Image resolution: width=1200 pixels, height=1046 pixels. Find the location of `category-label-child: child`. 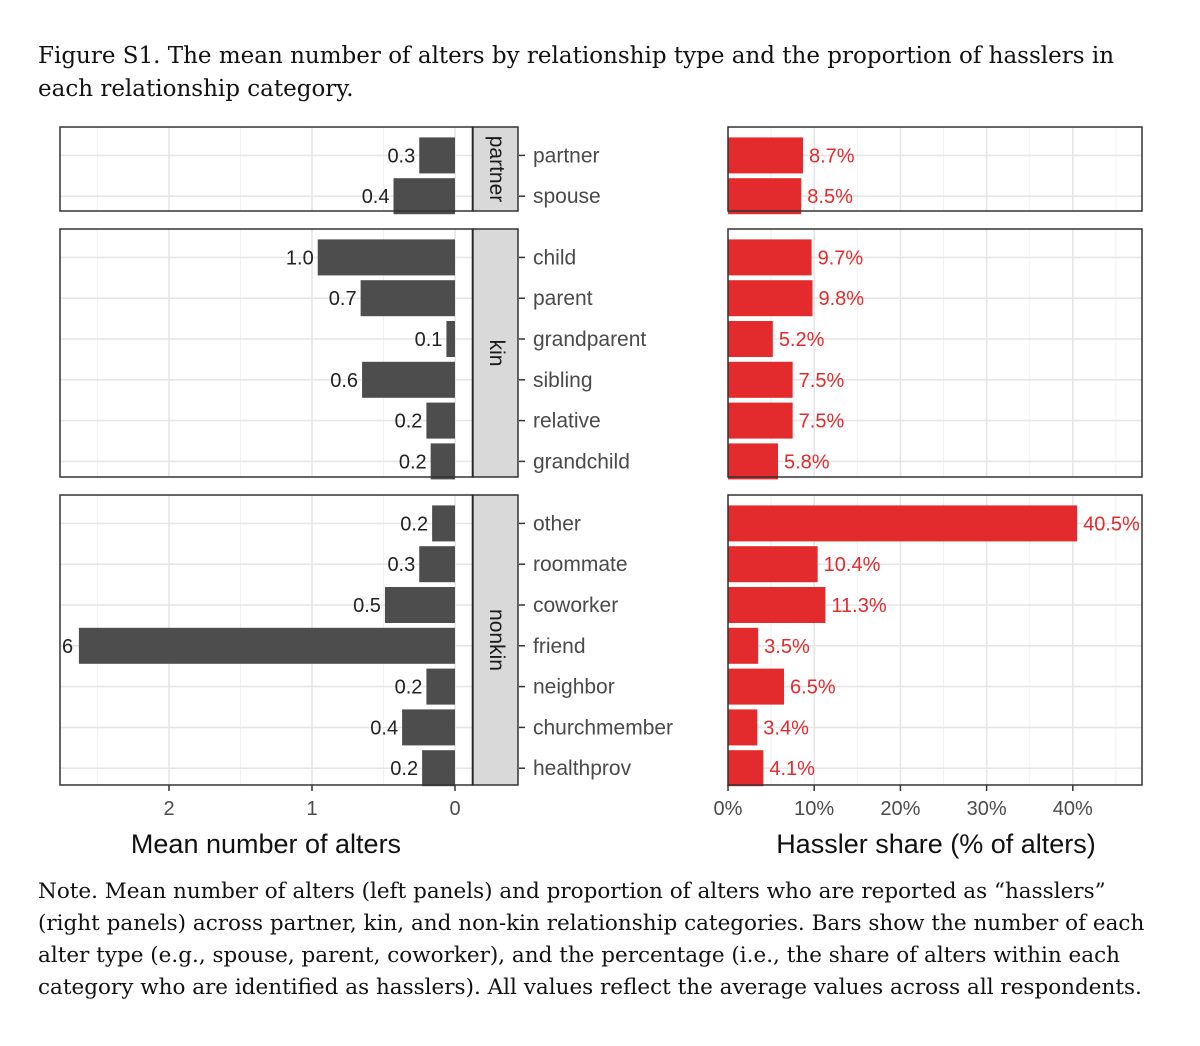

category-label-child: child is located at coordinates (554, 257).